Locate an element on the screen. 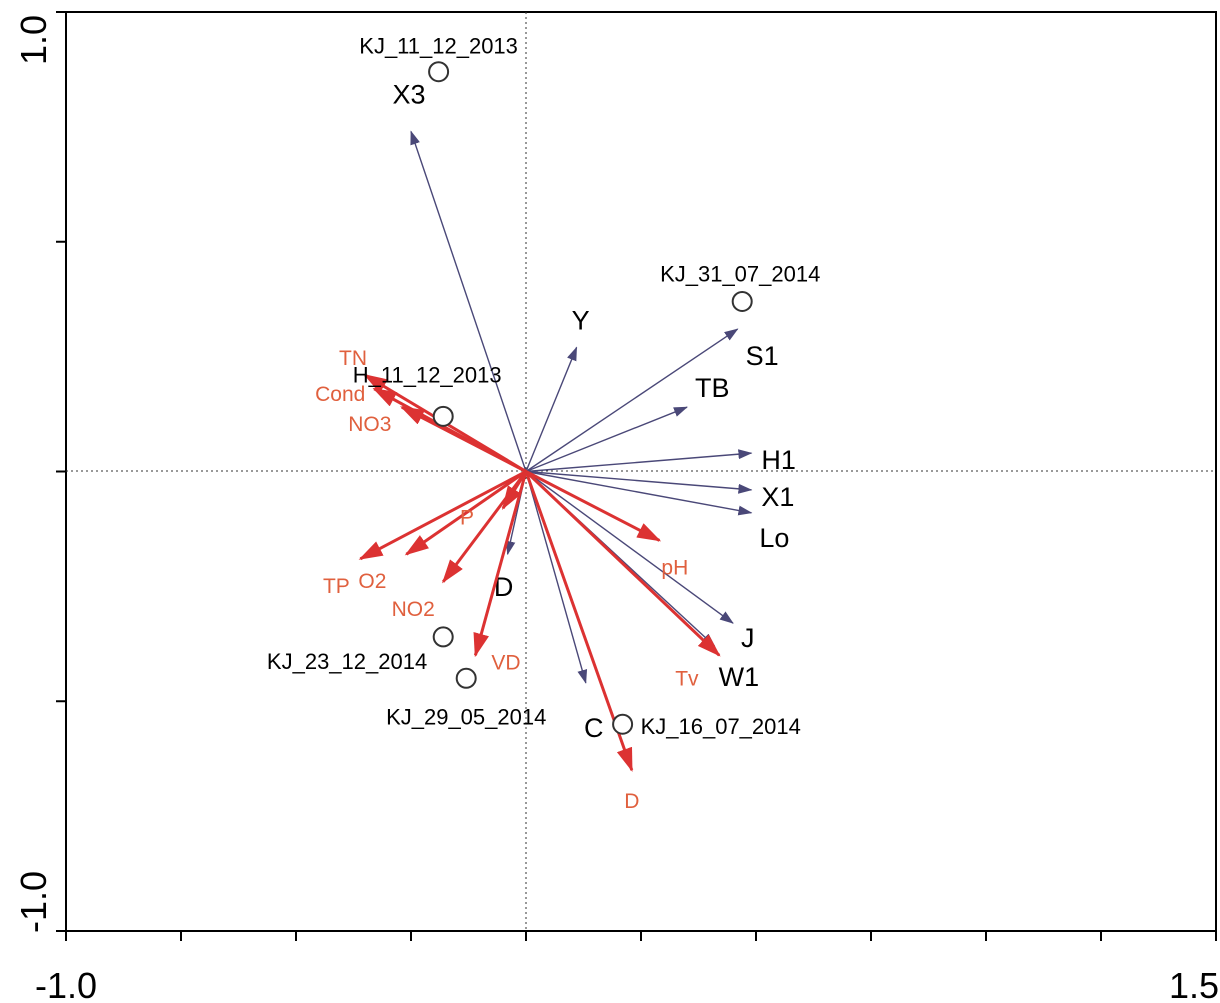  x-tick-label-max: 1.5 is located at coordinates (1194, 984).